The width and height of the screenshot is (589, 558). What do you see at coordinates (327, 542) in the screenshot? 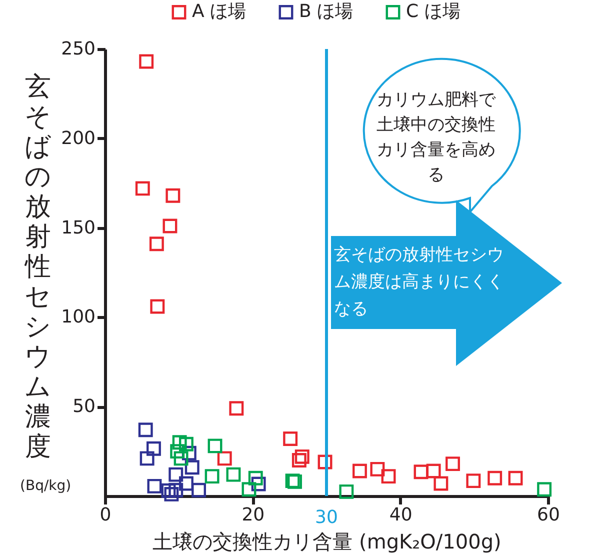
I see `x-axis-title: 土壌の交換性カリ含量 (mgK₂O/100g)` at bounding box center [327, 542].